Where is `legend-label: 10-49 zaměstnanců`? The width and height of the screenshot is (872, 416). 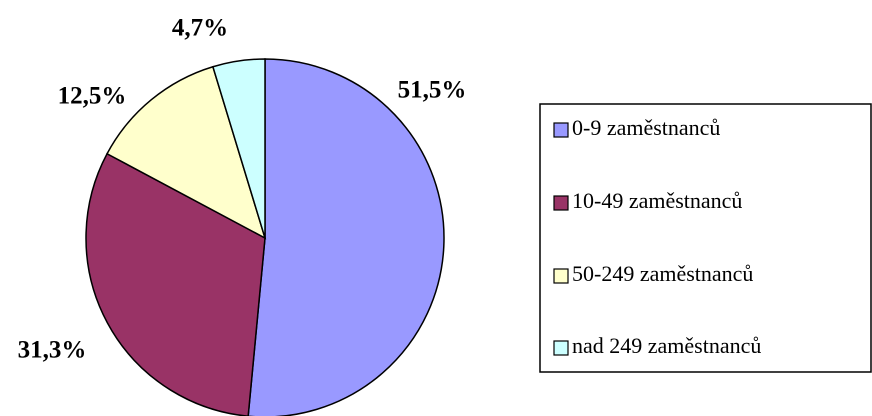
legend-label: 10-49 zaměstnanců is located at coordinates (657, 200).